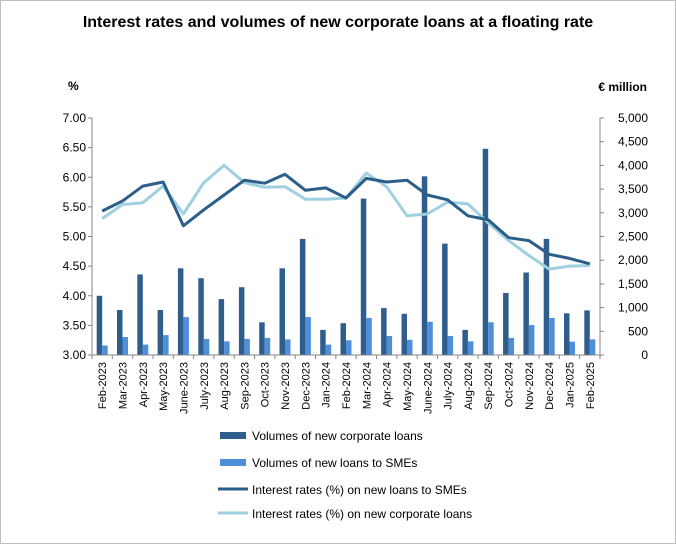 This screenshot has width=676, height=544. I want to click on legend-label-2: Interest rates (%) on new loans to SMEs, so click(359, 490).